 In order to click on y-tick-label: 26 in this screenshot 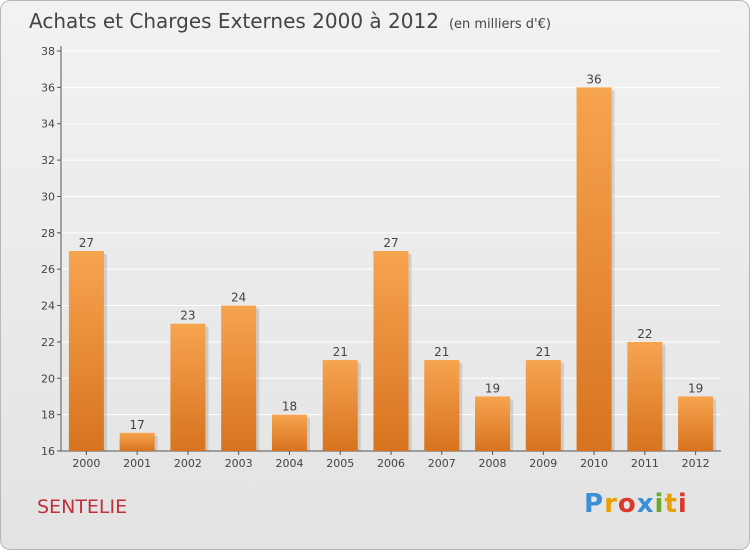, I will do `click(48, 269)`.